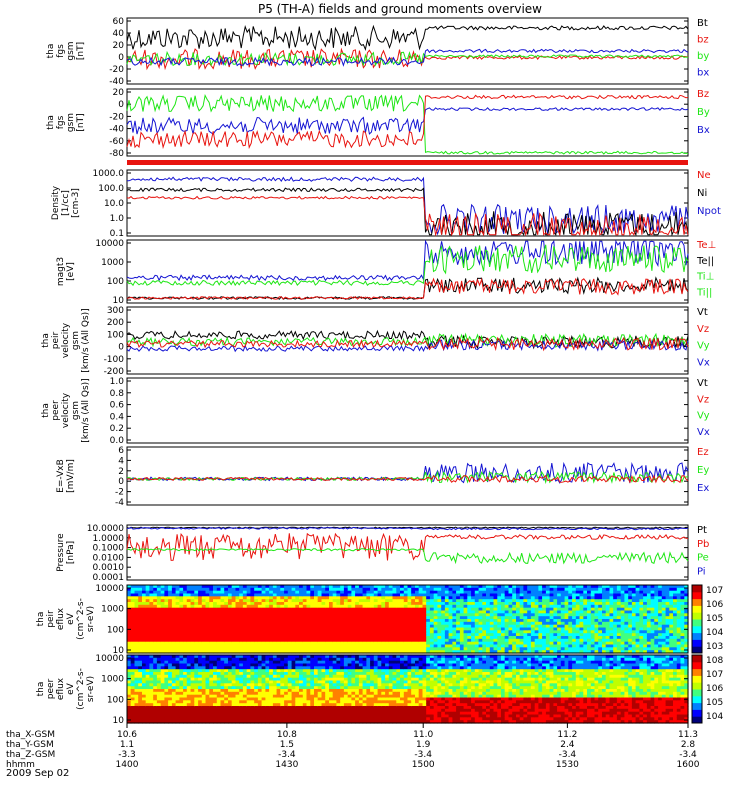 This screenshot has width=750, height=800. Describe the element at coordinates (71, 476) in the screenshot. I see `y-axis-label: [mV/m]` at that location.